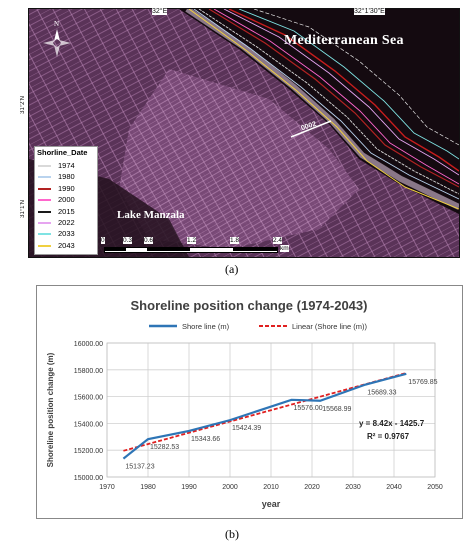  I want to click on legend-item-1990: 1990, so click(67, 189).